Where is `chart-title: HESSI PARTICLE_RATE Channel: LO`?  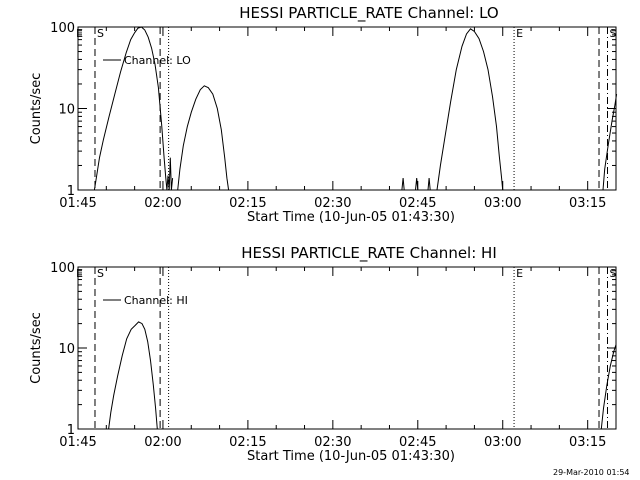 chart-title: HESSI PARTICLE_RATE Channel: LO is located at coordinates (368, 13).